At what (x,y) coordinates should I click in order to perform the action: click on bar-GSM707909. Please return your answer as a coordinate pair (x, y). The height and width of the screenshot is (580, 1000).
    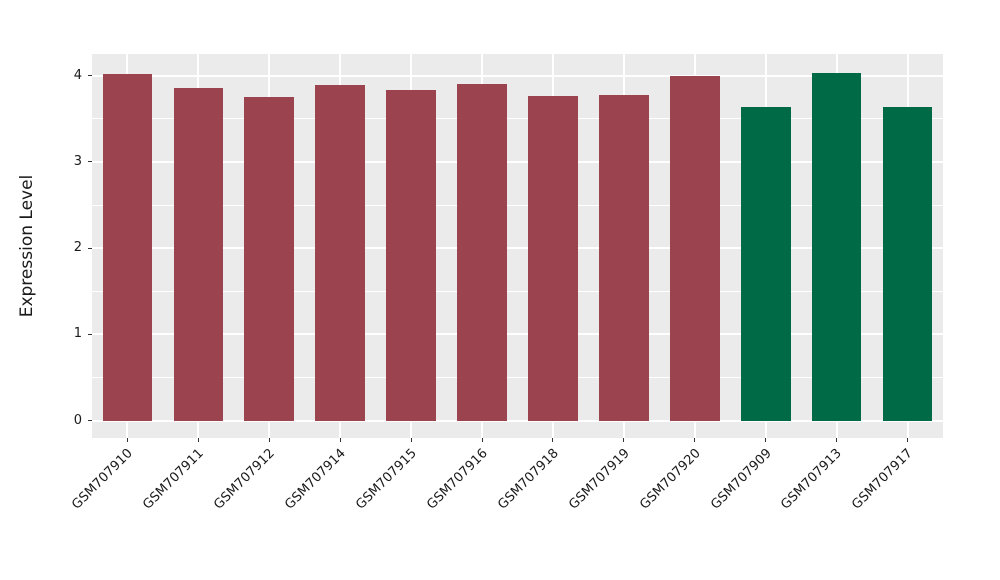
    Looking at the image, I should click on (765, 263).